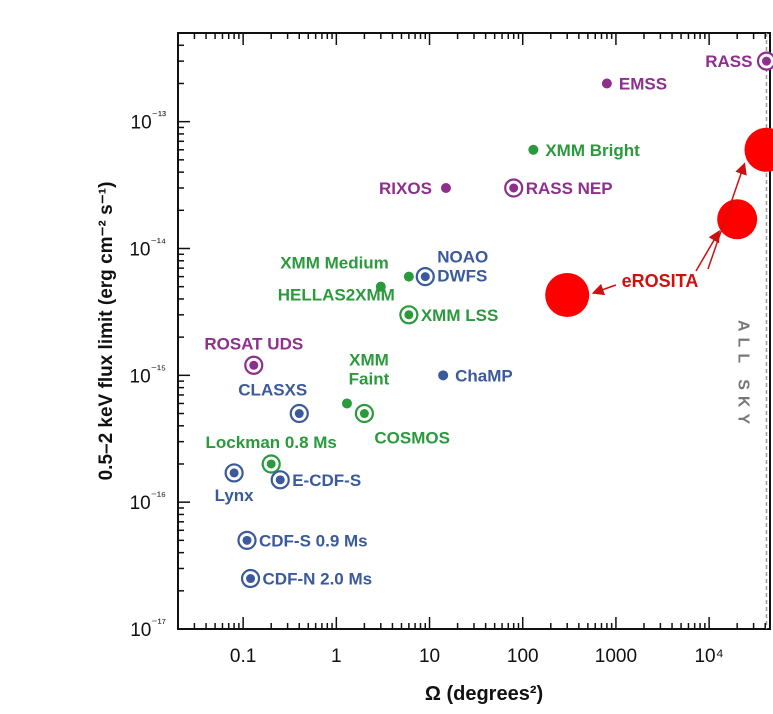 Image resolution: width=773 pixels, height=714 pixels. I want to click on label-xmm-bright: XMM Bright, so click(592, 150).